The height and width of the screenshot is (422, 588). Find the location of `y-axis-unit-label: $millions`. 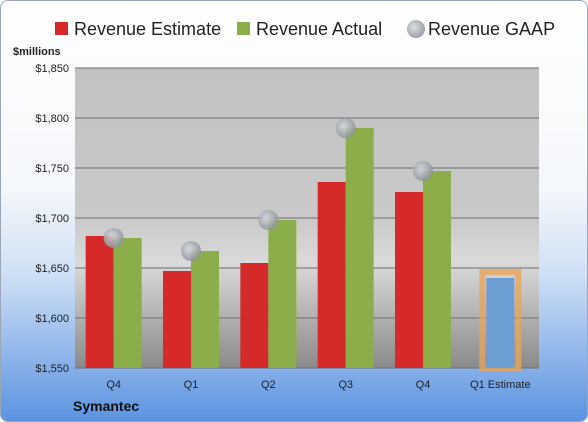

y-axis-unit-label: $millions is located at coordinates (37, 52).